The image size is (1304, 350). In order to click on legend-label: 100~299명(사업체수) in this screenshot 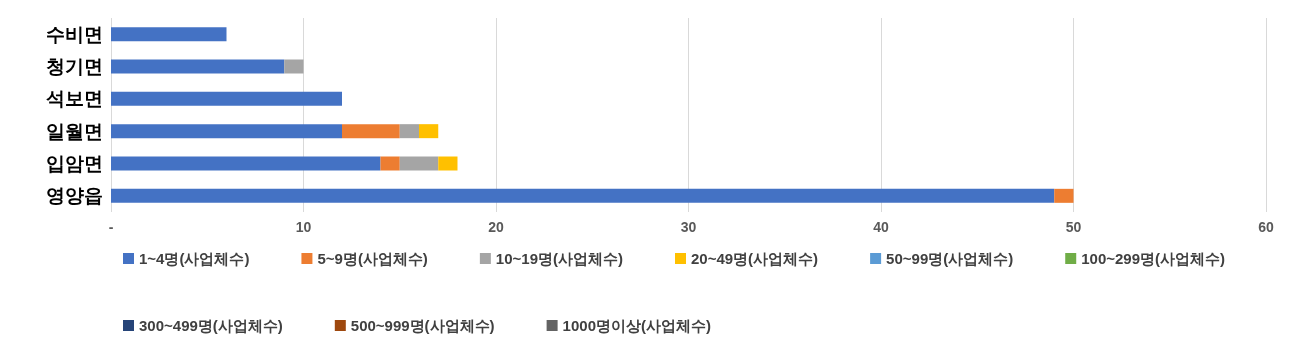, I will do `click(1153, 258)`.